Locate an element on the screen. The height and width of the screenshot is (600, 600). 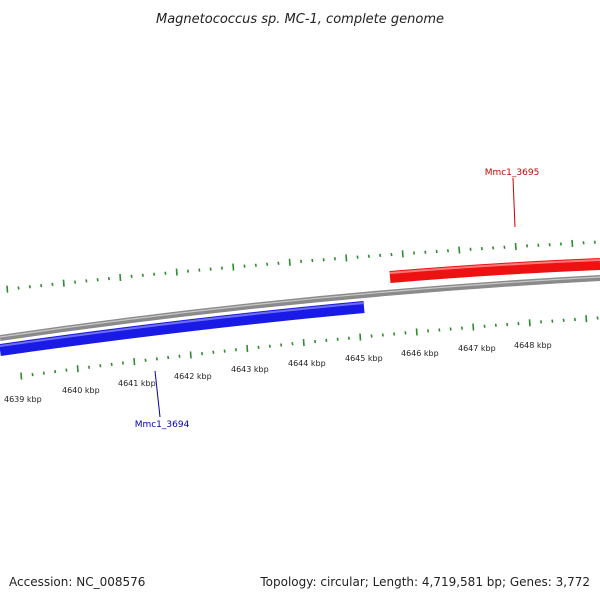
kbp-label: 4648 kbp is located at coordinates (533, 345).